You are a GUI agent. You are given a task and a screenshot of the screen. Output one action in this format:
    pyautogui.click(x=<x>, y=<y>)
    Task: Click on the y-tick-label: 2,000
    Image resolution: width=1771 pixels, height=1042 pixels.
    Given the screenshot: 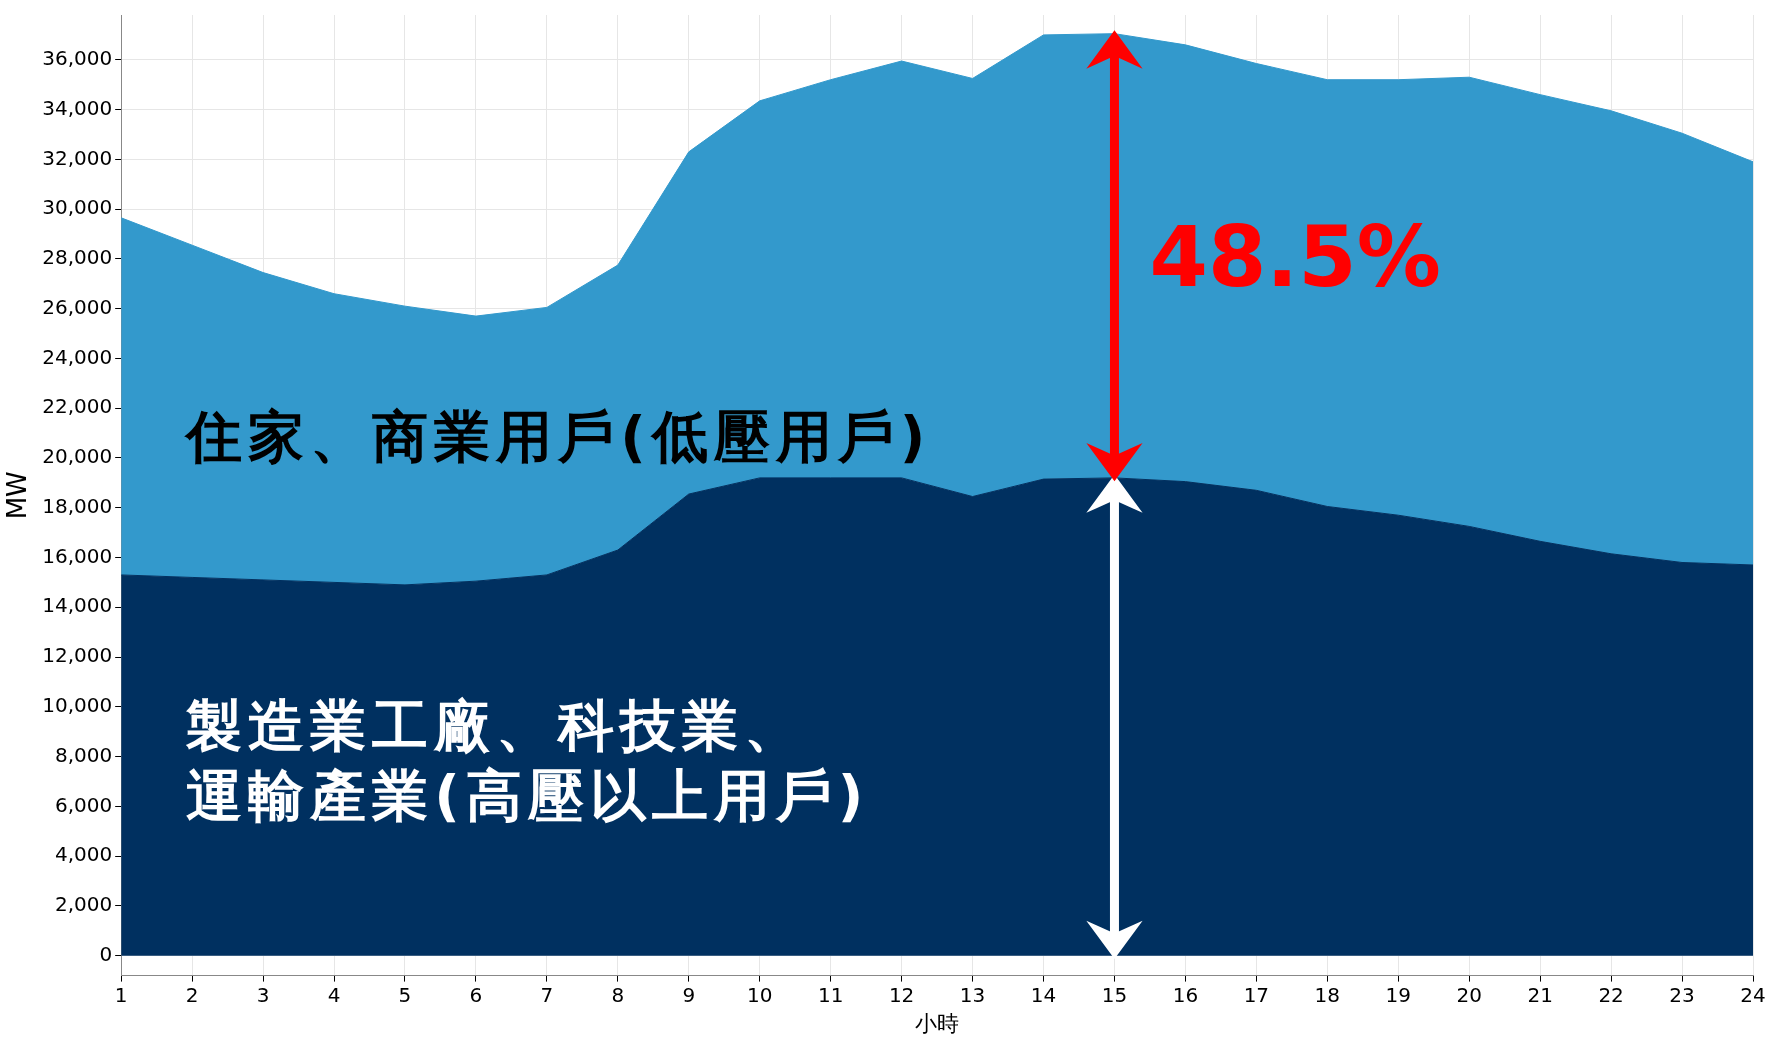 What is the action you would take?
    pyautogui.click(x=83, y=904)
    